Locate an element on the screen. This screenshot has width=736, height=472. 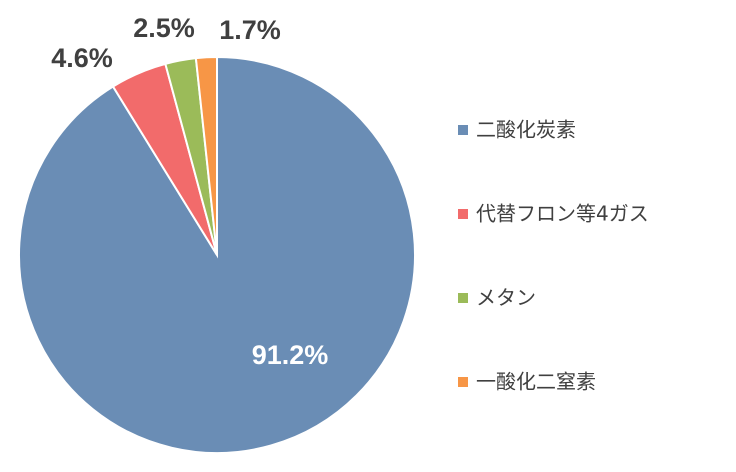
legend-label: メタン is located at coordinates (506, 298).